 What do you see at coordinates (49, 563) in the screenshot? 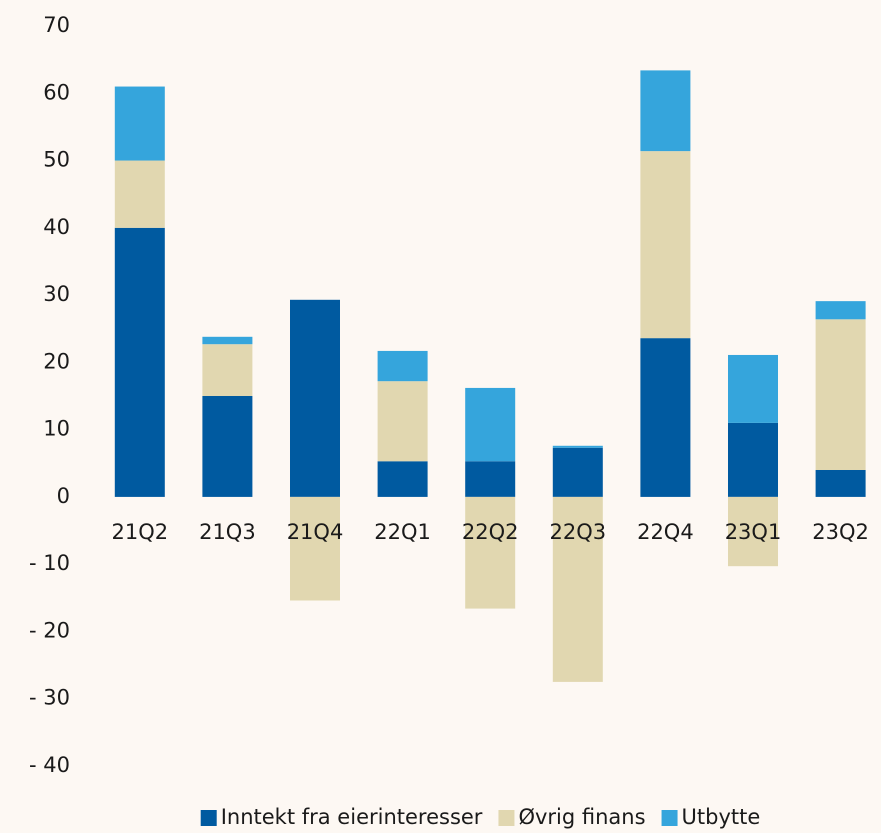
I see `y-tick-label: - 10` at bounding box center [49, 563].